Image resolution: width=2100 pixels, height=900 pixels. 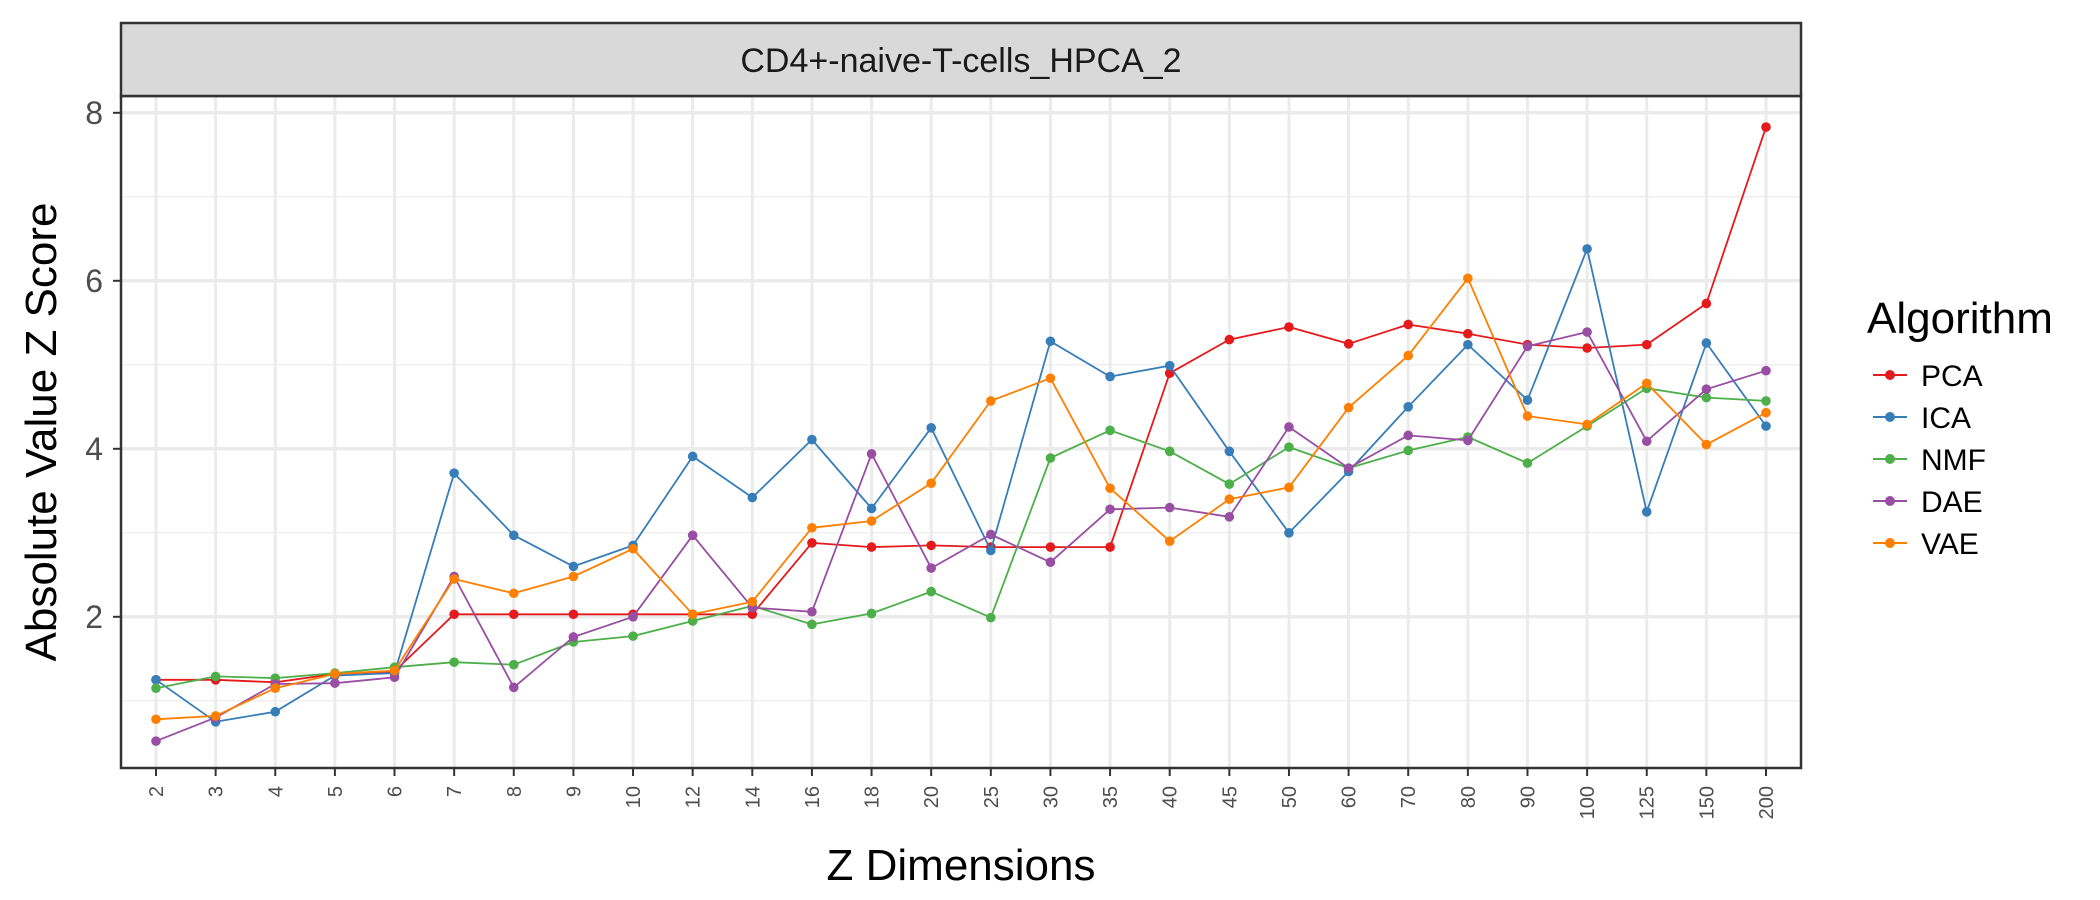 What do you see at coordinates (813, 797) in the screenshot?
I see `x-tick-label: 16` at bounding box center [813, 797].